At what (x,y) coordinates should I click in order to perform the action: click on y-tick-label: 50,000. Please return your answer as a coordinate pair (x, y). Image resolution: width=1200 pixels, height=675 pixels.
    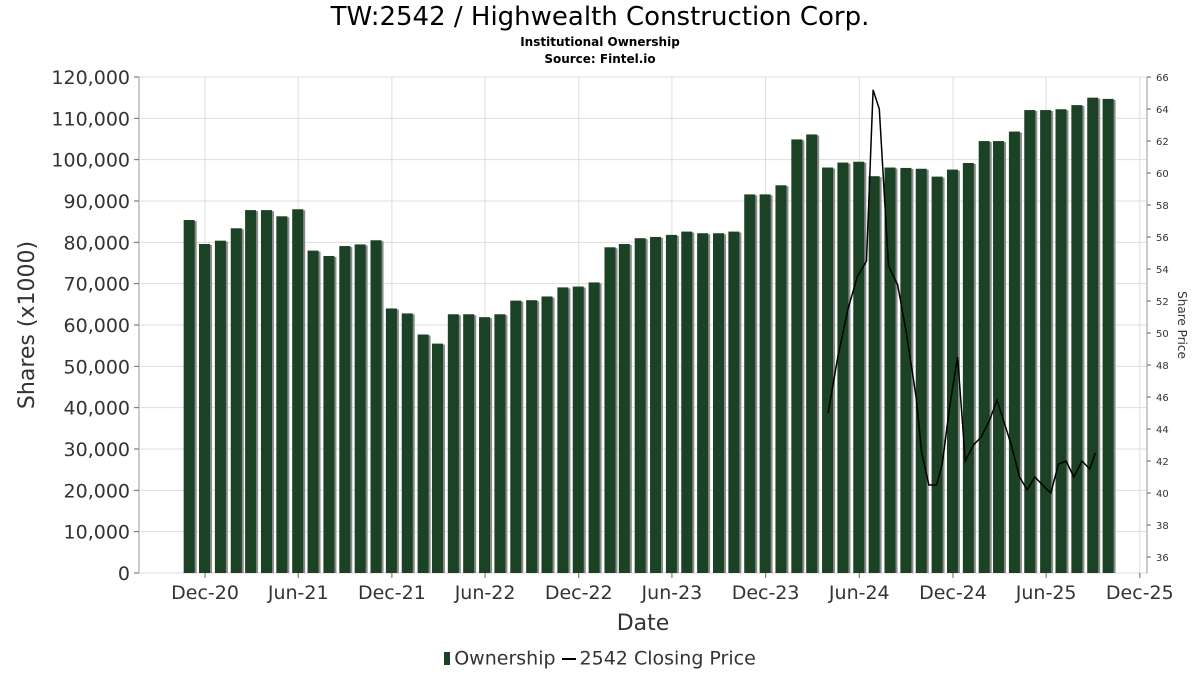
    Looking at the image, I should click on (97, 367).